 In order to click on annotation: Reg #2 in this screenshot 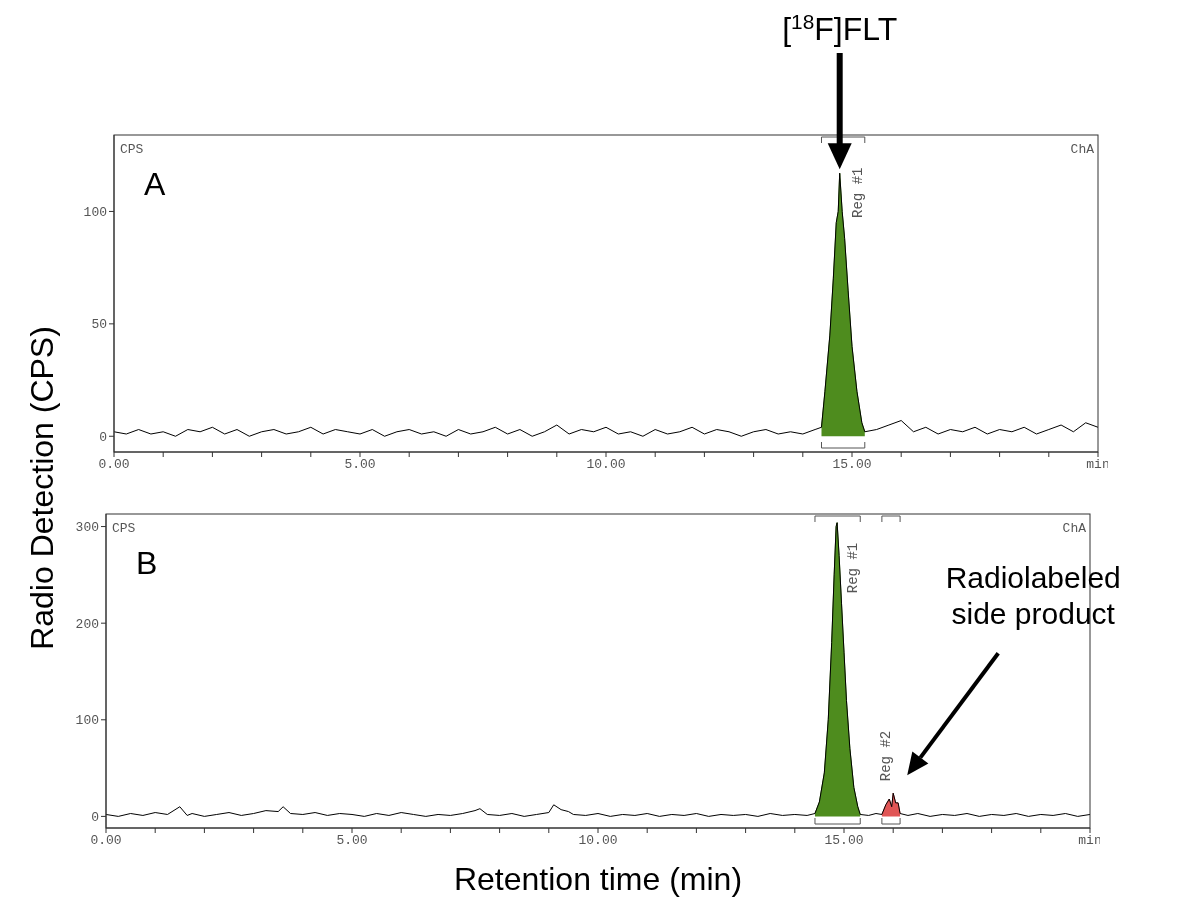, I will do `click(885, 756)`.